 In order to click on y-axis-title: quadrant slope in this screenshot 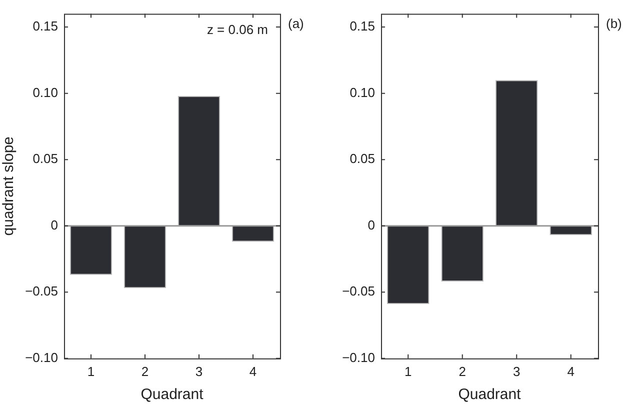, I will do `click(9, 186)`.